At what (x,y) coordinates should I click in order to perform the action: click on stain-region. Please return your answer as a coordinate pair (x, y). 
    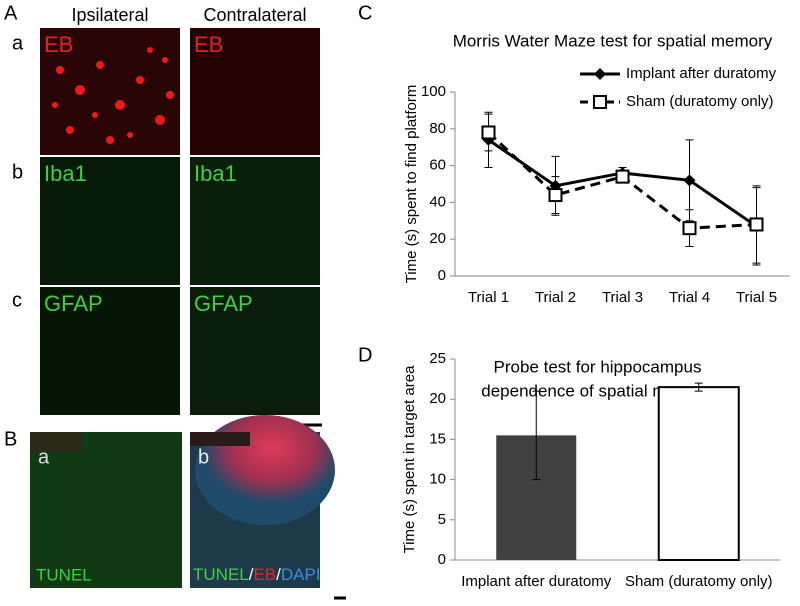
    Looking at the image, I should click on (265, 470).